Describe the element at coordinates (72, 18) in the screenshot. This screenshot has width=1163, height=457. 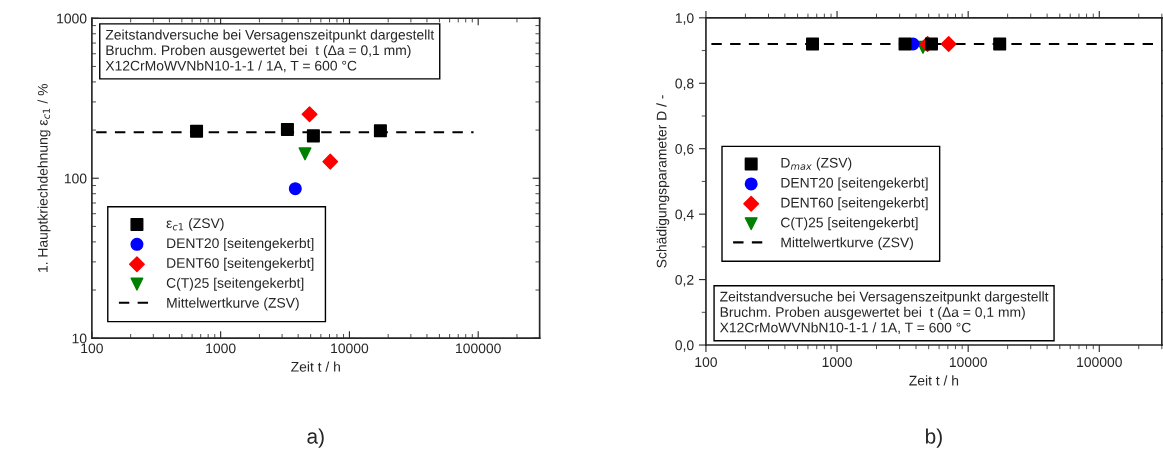
I see `y-tick-label: 1000` at that location.